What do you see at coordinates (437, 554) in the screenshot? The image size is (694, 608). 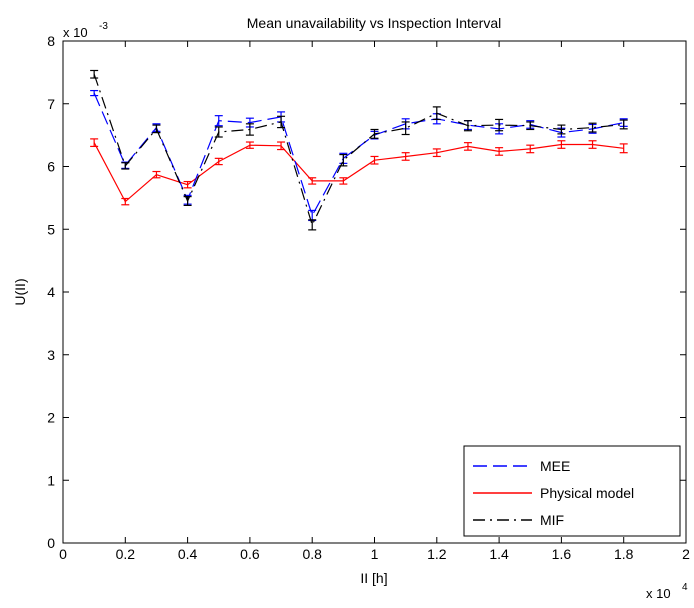 I see `x-tick-label: 1.2` at bounding box center [437, 554].